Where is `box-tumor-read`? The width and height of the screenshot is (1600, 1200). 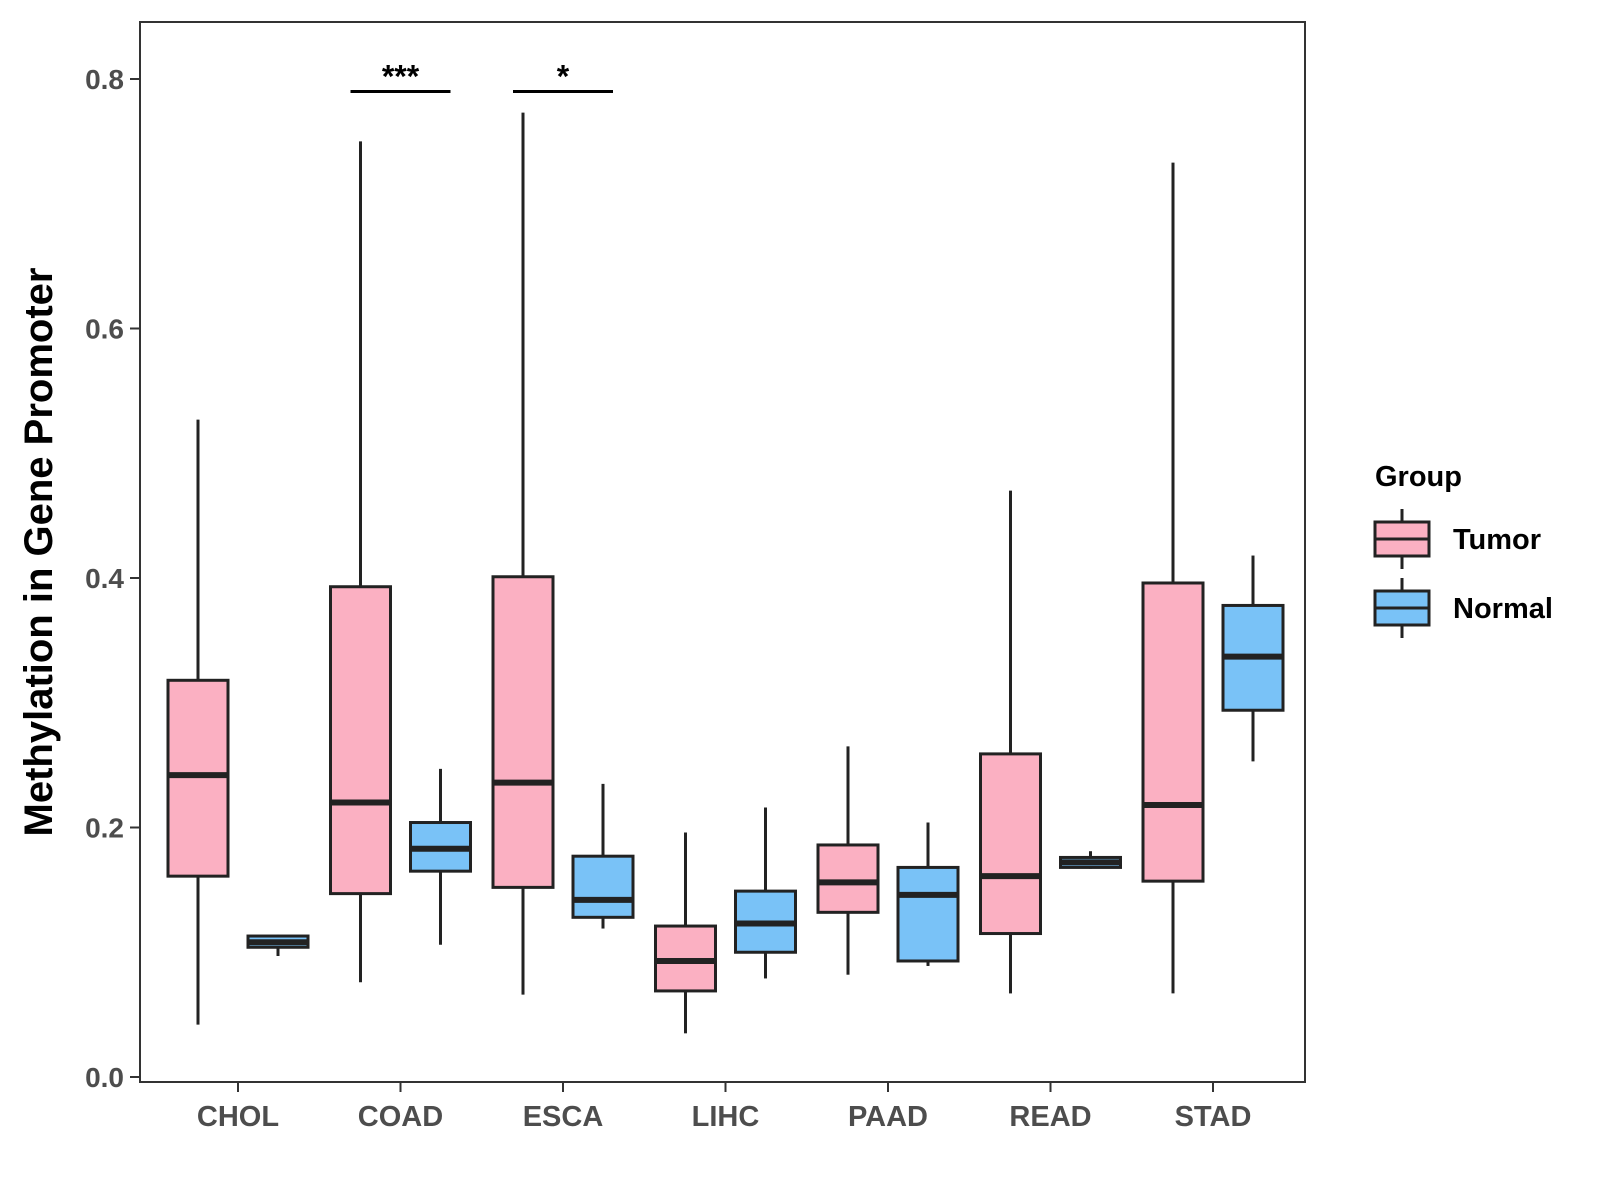
box-tumor-read is located at coordinates (1010, 742).